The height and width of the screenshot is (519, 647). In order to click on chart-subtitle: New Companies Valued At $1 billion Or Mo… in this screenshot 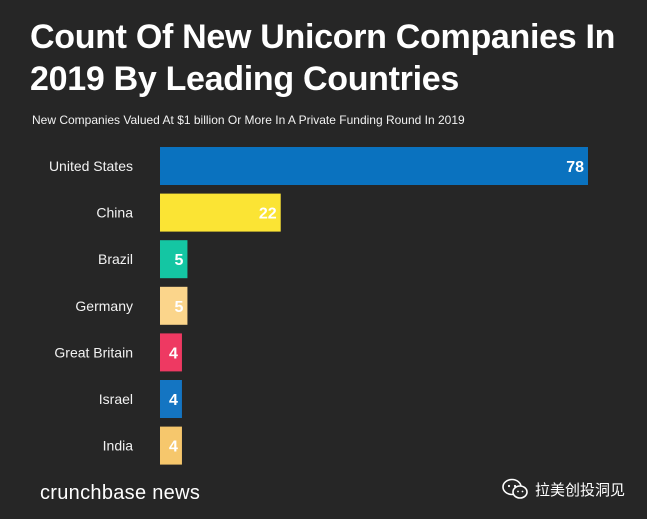, I will do `click(248, 120)`.